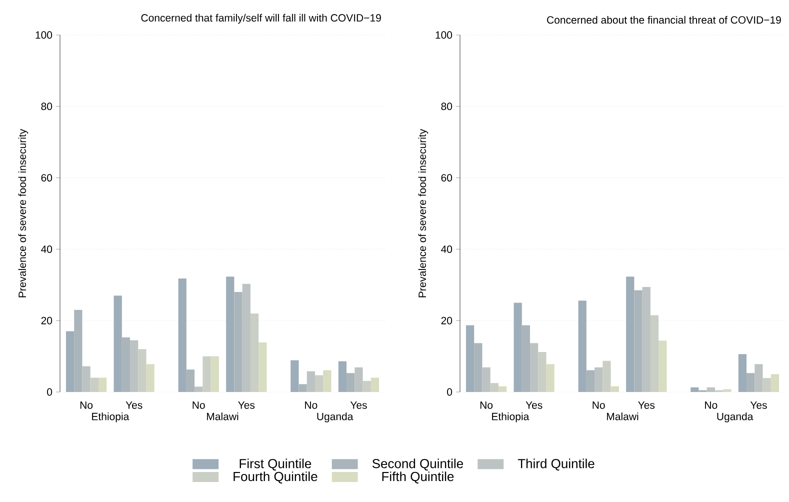 The height and width of the screenshot is (502, 789). Describe the element at coordinates (418, 478) in the screenshot. I see `legend-label: Fifth Quintile` at that location.